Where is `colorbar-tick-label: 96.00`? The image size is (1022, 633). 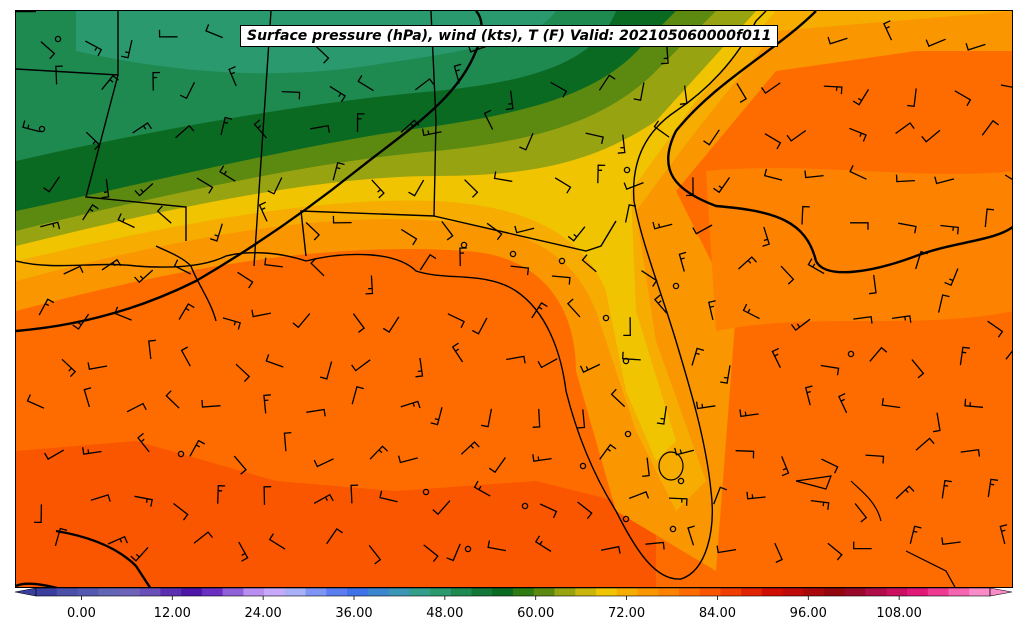
colorbar-tick-label: 96.00 is located at coordinates (808, 613).